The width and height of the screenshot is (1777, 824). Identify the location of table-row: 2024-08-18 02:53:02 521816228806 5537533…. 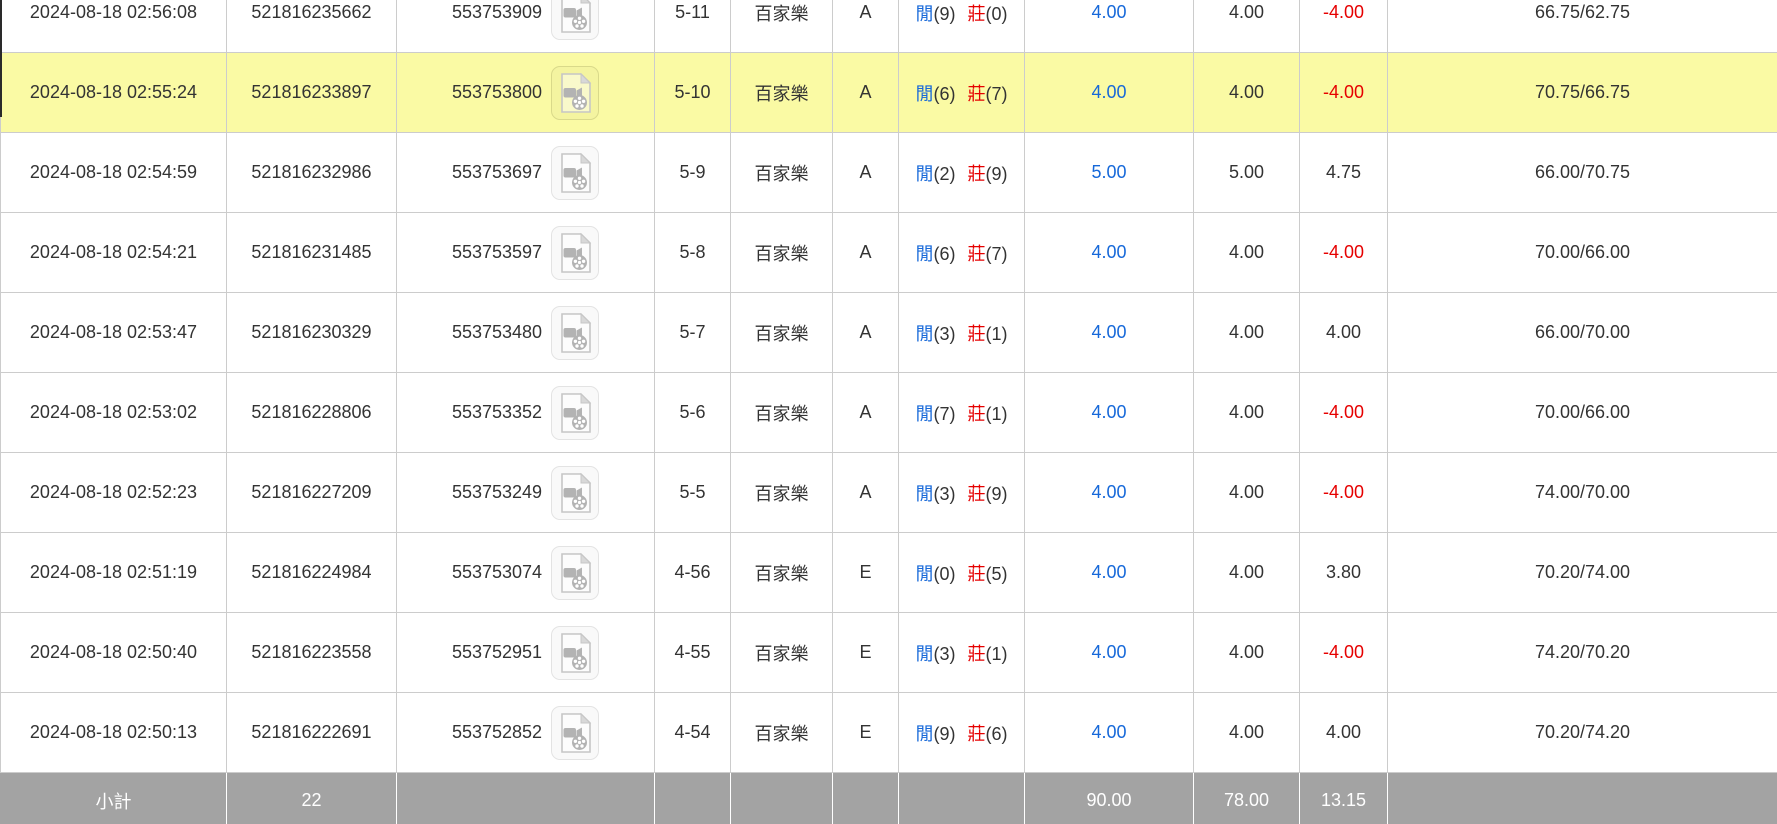
(888, 412).